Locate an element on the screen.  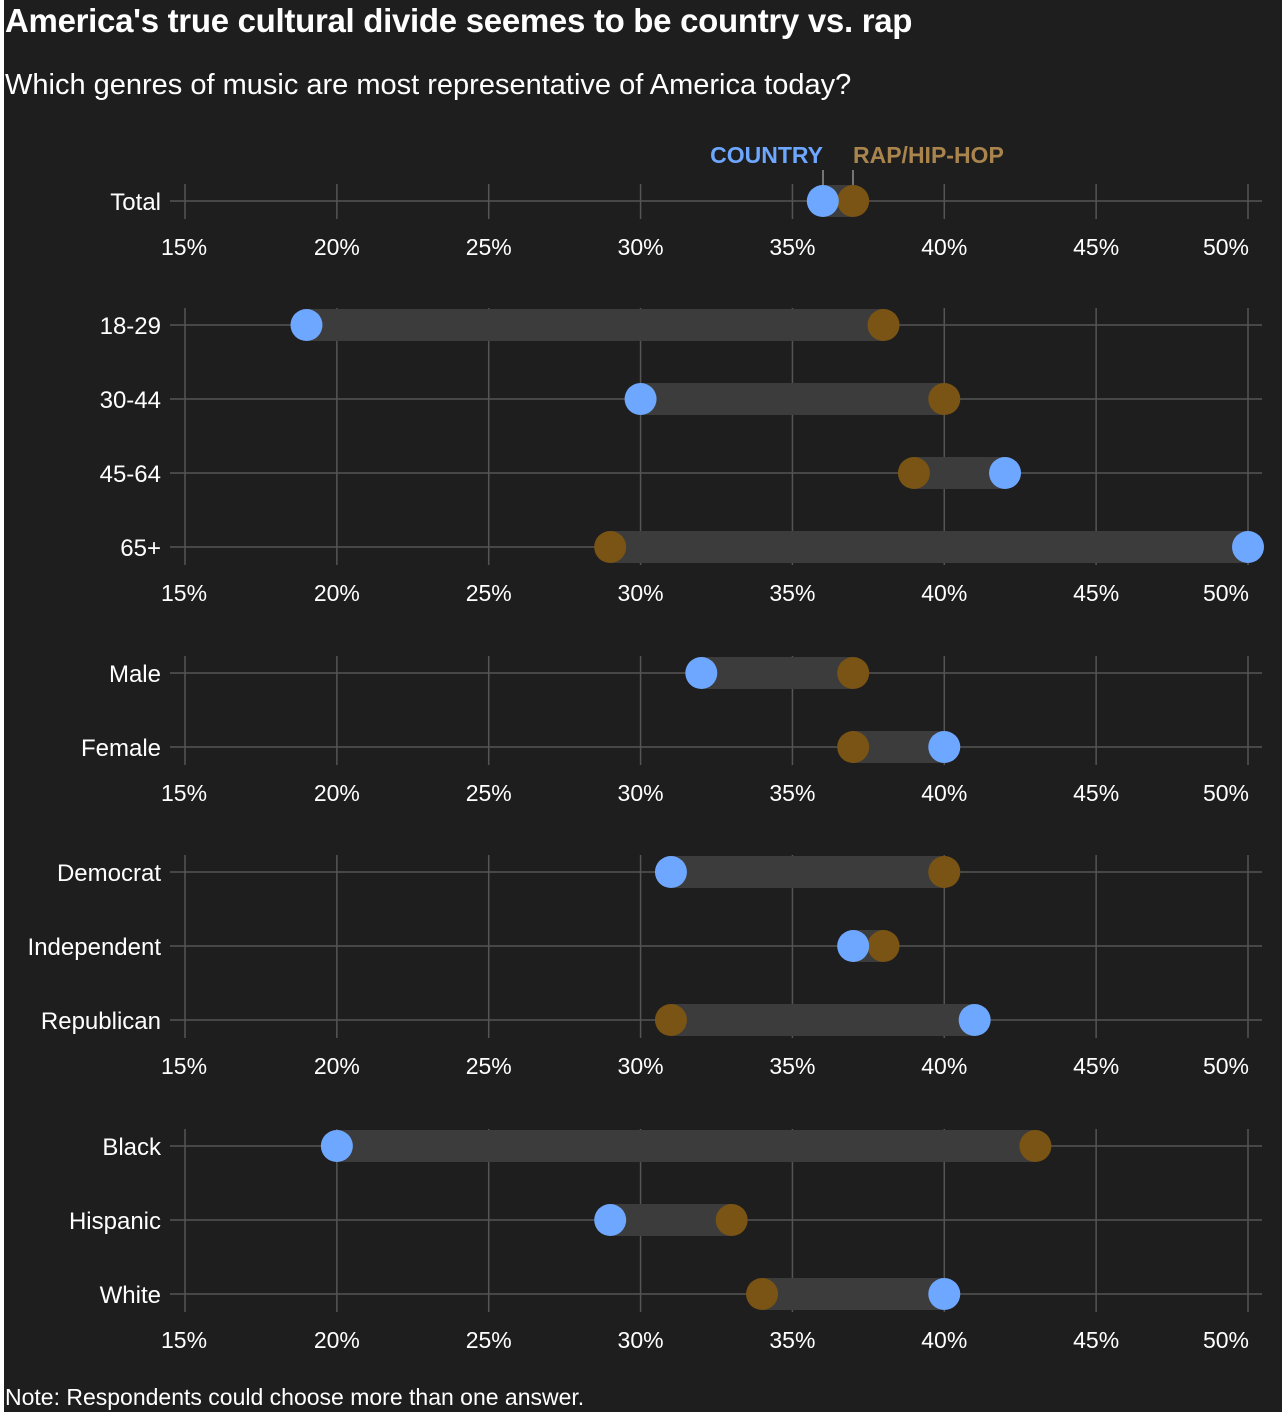
tick-label-g0-1: 20% is located at coordinates (337, 247).